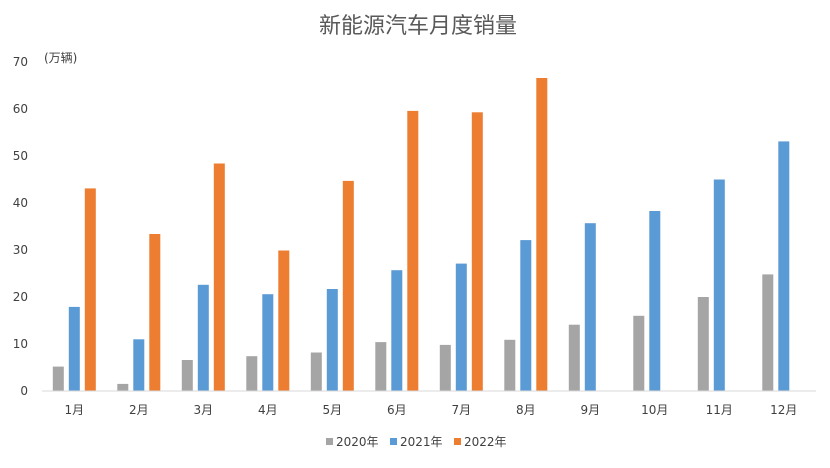  Describe the element at coordinates (418, 26) in the screenshot. I see `chart-title: 新能源汽车月度销量` at that location.